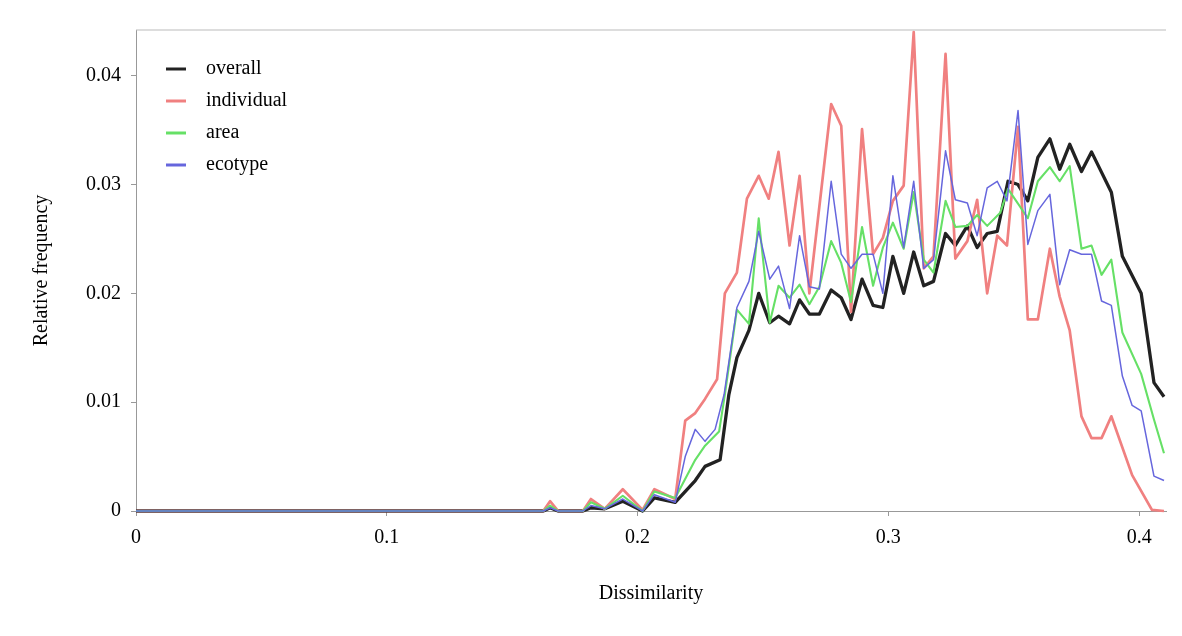 The width and height of the screenshot is (1182, 636). What do you see at coordinates (237, 164) in the screenshot?
I see `legend-label: ecotype` at bounding box center [237, 164].